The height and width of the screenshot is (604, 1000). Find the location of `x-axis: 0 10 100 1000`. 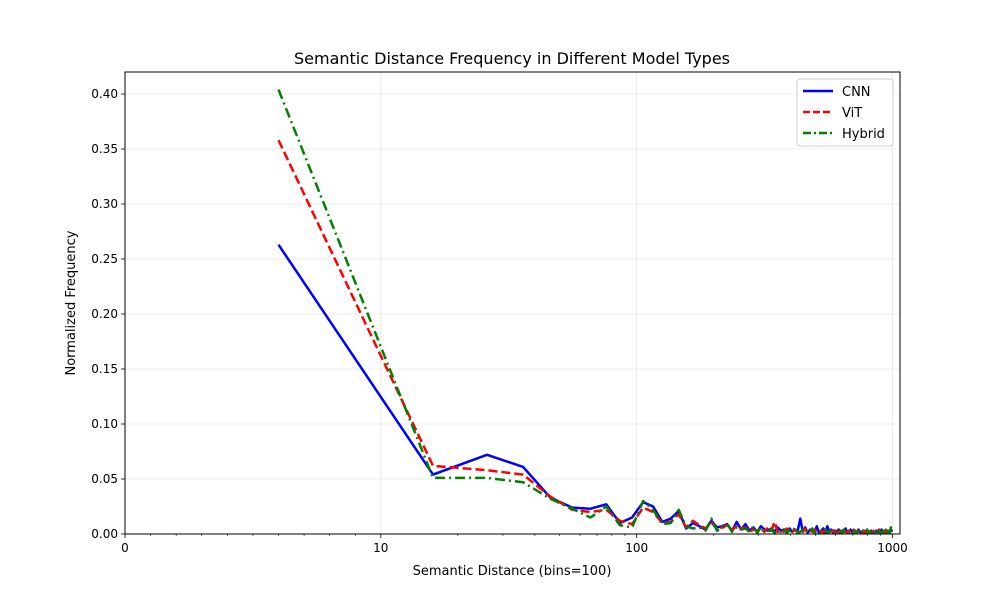

x-axis: 0 10 100 1000 is located at coordinates (514, 544).